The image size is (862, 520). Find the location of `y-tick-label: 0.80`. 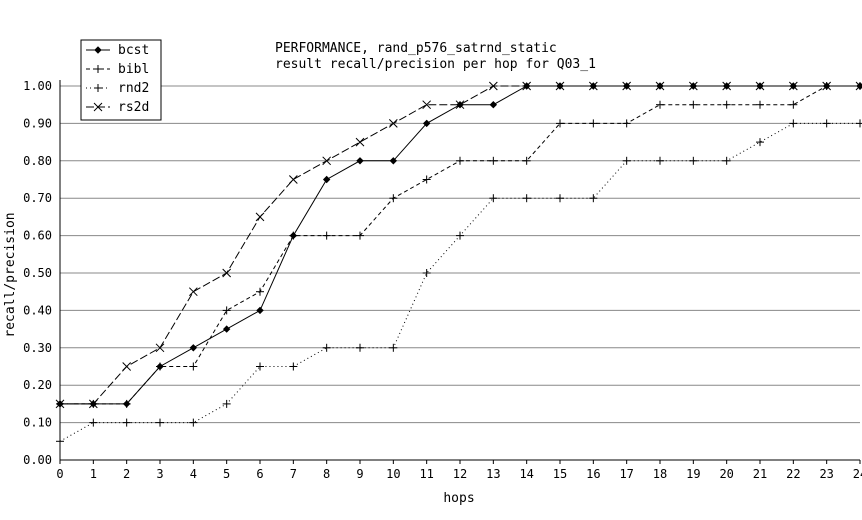

y-tick-label: 0.80 is located at coordinates (37, 161).